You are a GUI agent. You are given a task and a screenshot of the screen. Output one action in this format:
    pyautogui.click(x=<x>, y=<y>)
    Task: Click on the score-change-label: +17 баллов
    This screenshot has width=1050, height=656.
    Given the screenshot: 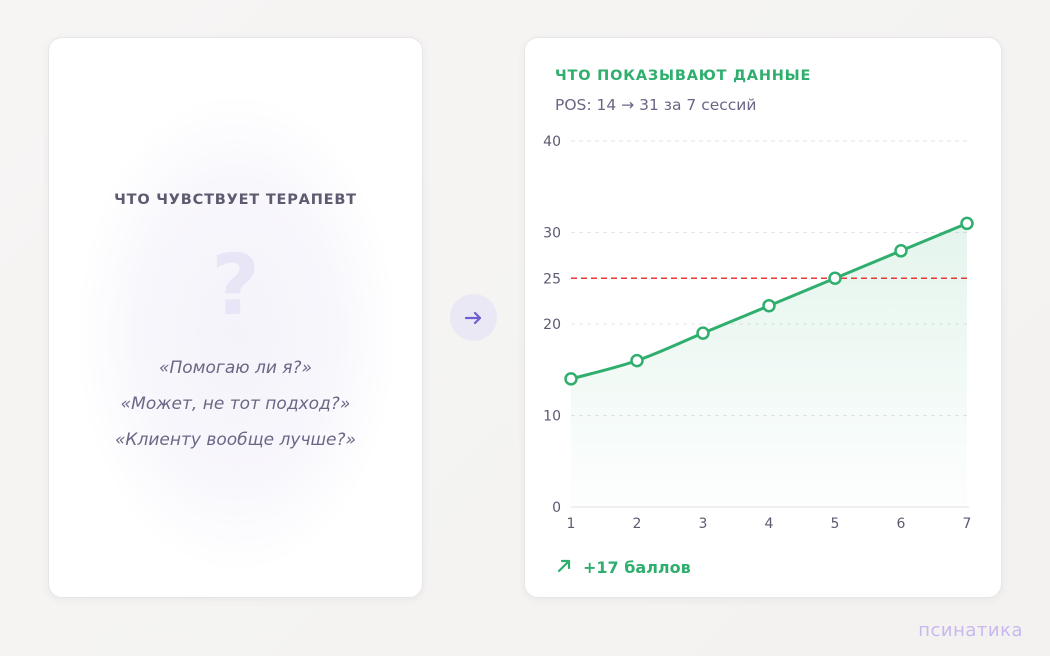 What is the action you would take?
    pyautogui.click(x=637, y=567)
    